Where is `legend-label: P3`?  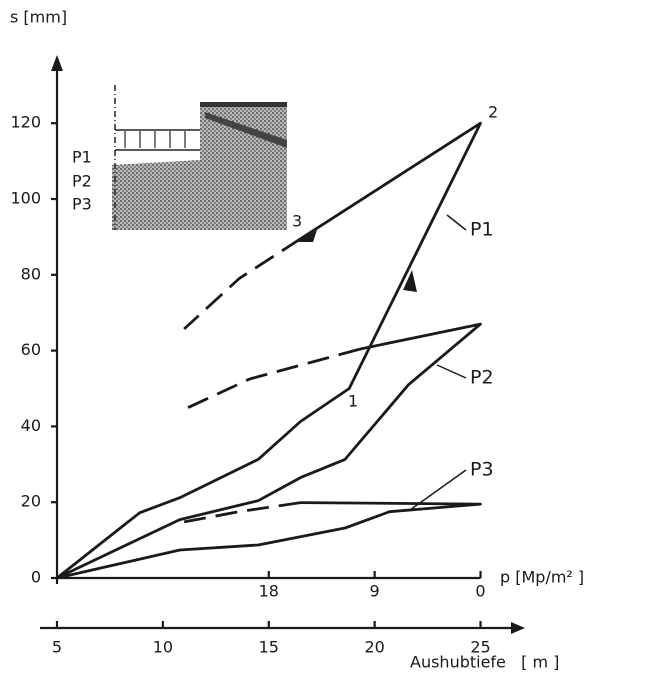
legend-label: P3 is located at coordinates (482, 470).